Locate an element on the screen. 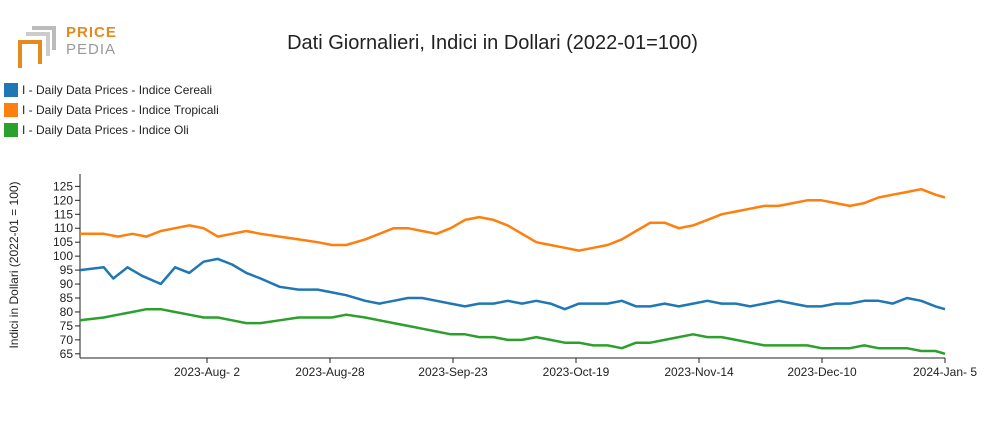 The width and height of the screenshot is (985, 430). x-tick-label: 2023-Oct-19 is located at coordinates (576, 372).